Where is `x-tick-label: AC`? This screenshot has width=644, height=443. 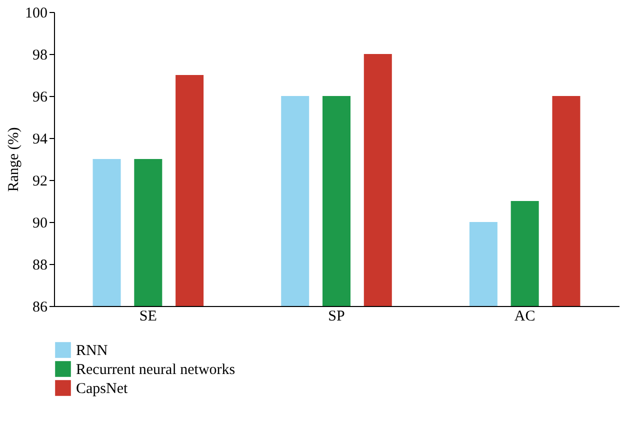
x-tick-label: AC is located at coordinates (525, 316).